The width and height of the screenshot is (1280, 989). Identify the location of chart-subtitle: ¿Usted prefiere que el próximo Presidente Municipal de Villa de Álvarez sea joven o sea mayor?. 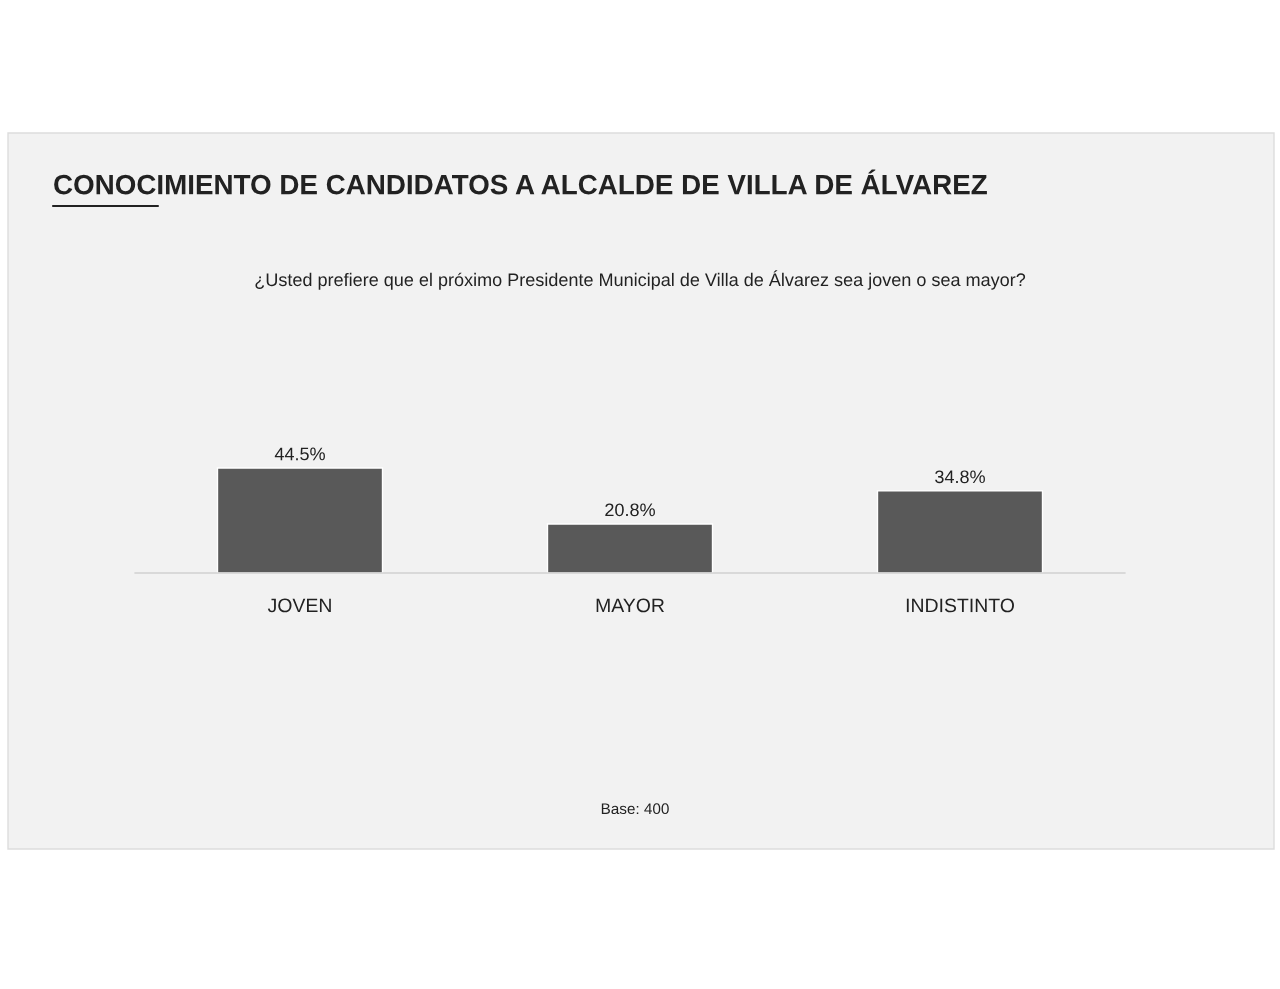
(640, 280).